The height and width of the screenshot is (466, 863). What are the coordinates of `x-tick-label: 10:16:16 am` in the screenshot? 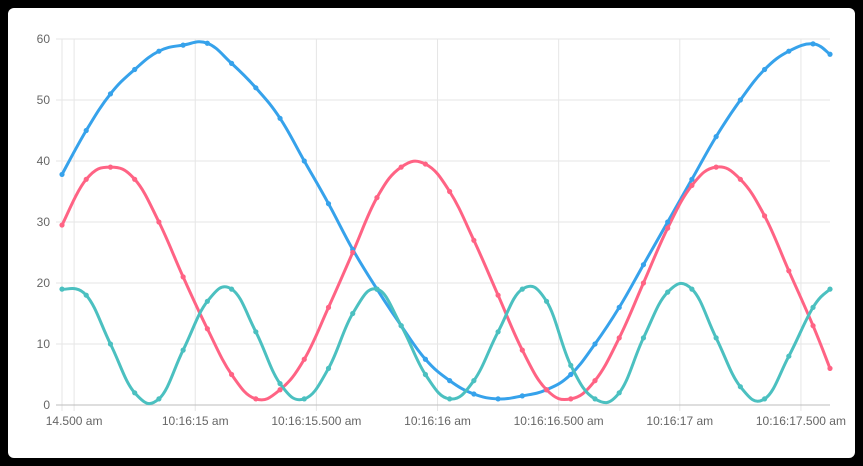 It's located at (437, 421).